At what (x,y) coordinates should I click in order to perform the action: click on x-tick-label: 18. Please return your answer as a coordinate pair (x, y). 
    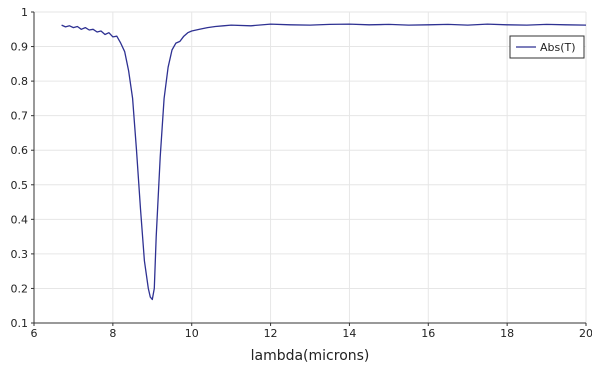
    Looking at the image, I should click on (507, 333).